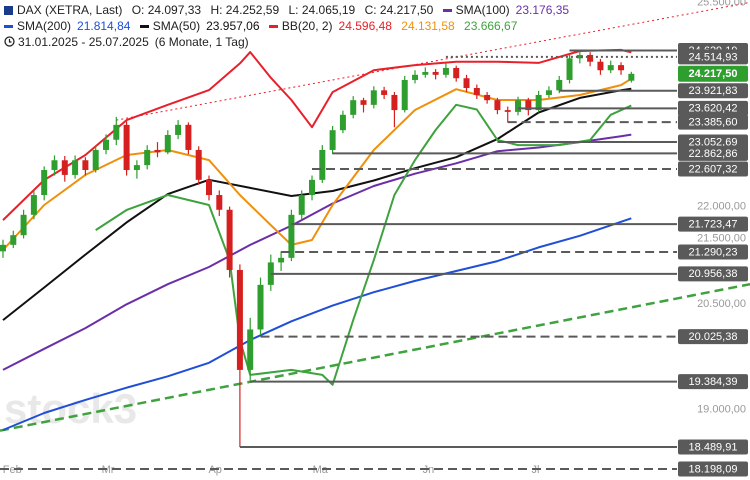  Describe the element at coordinates (245, 10) in the screenshot. I see `stat: H: 24.252,59` at that location.